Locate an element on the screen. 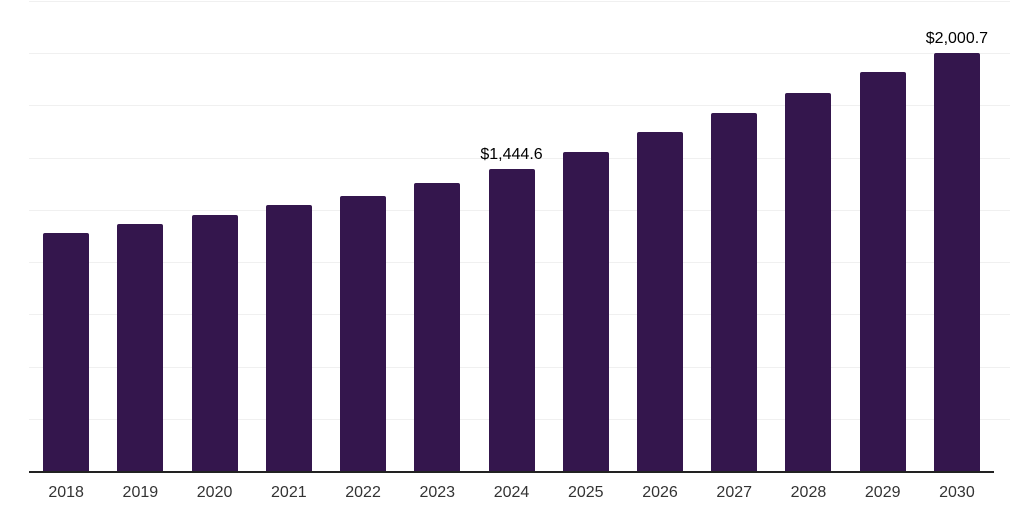 This screenshot has height=512, width=1024. bar-2026 is located at coordinates (659, 301).